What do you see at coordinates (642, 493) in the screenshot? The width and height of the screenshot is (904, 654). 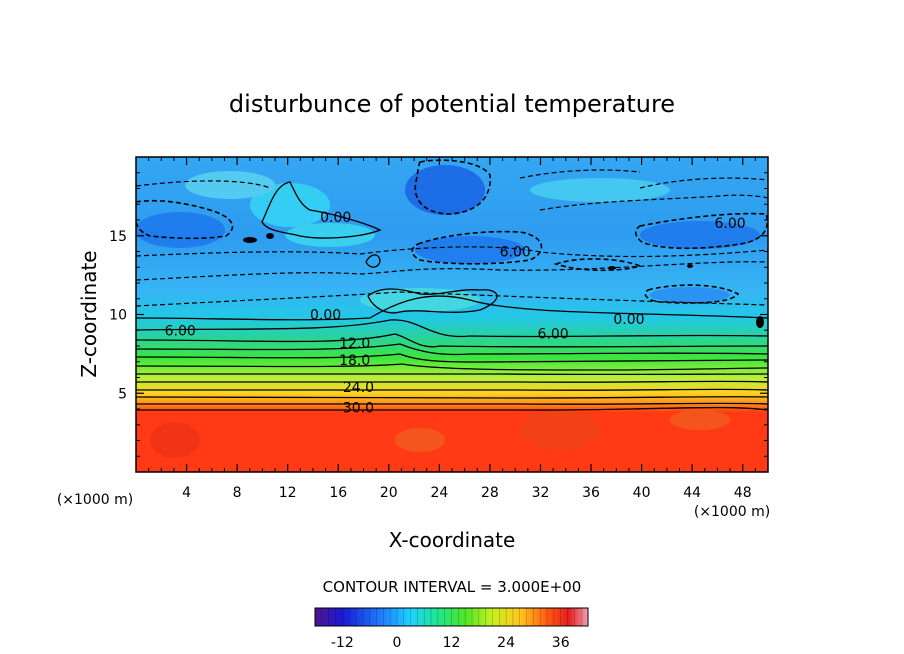 I see `x-tick-label: 40` at bounding box center [642, 493].